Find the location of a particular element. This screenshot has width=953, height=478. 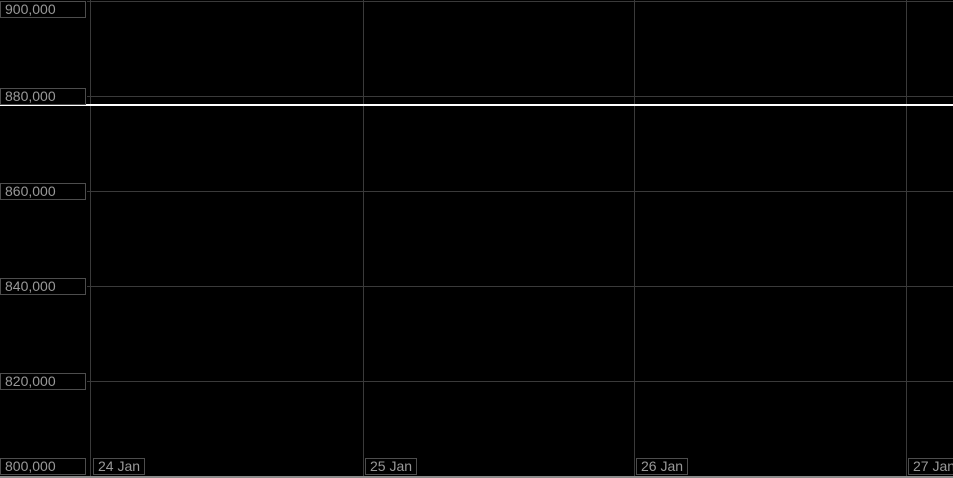

x-axis-label-27jan: 27 Jan is located at coordinates (930, 466).